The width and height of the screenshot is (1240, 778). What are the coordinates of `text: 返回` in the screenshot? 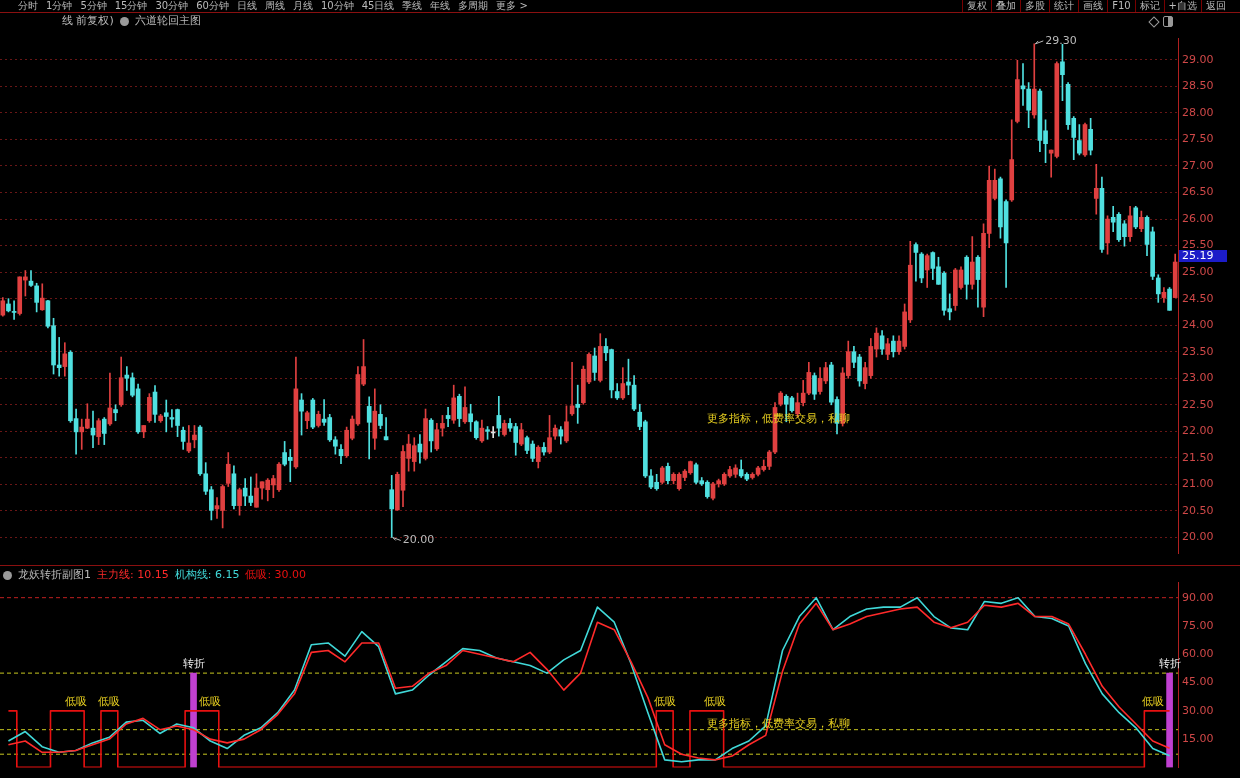 It's located at (1215, 6).